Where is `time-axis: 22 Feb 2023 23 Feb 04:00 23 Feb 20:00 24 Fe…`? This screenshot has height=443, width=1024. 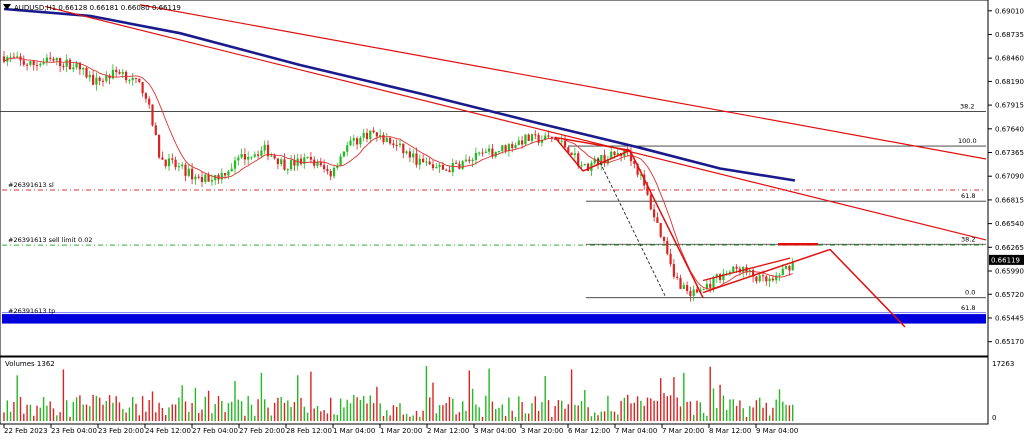 time-axis: 22 Feb 2023 23 Feb 04:00 23 Feb 20:00 24 Fe… is located at coordinates (400, 429).